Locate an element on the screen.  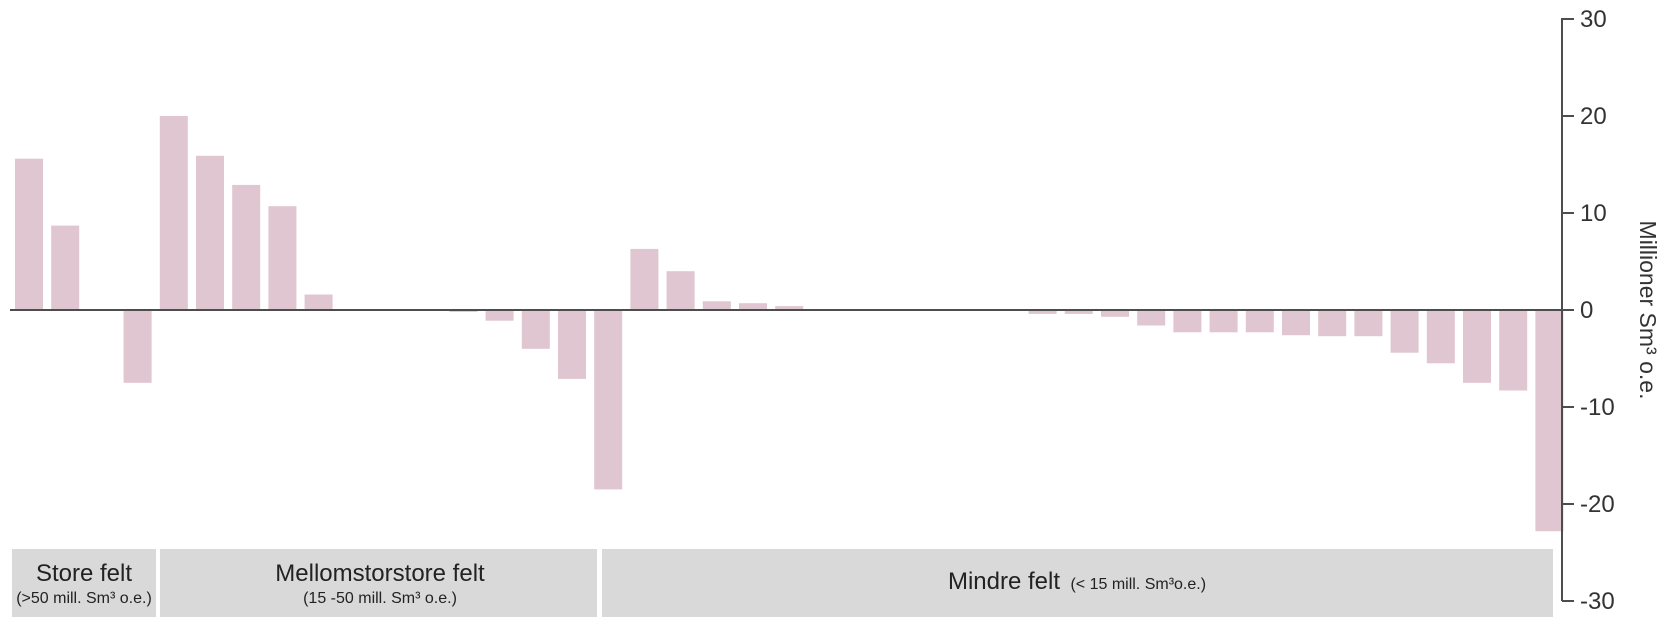
group-band-mellomstorstore-felt-label: Mellomstorstore felt is located at coordinates (380, 573).